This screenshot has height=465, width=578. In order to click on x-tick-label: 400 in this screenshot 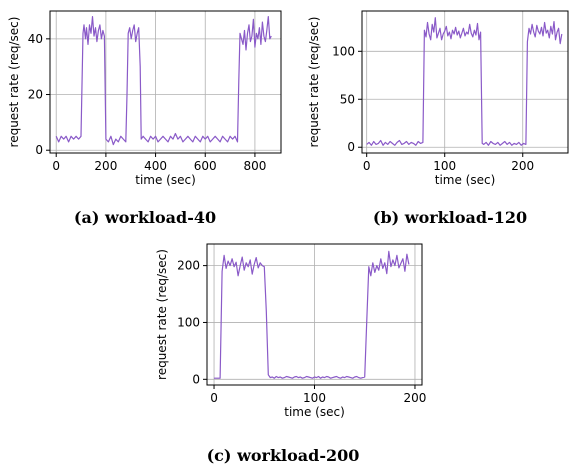, I will do `click(155, 166)`.